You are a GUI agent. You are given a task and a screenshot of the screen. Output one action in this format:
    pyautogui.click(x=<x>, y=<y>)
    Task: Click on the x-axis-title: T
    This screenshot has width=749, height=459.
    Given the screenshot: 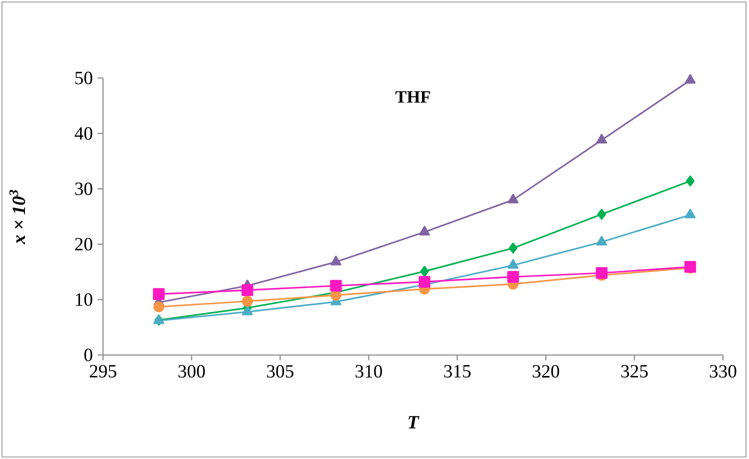 What is the action you would take?
    pyautogui.click(x=414, y=422)
    